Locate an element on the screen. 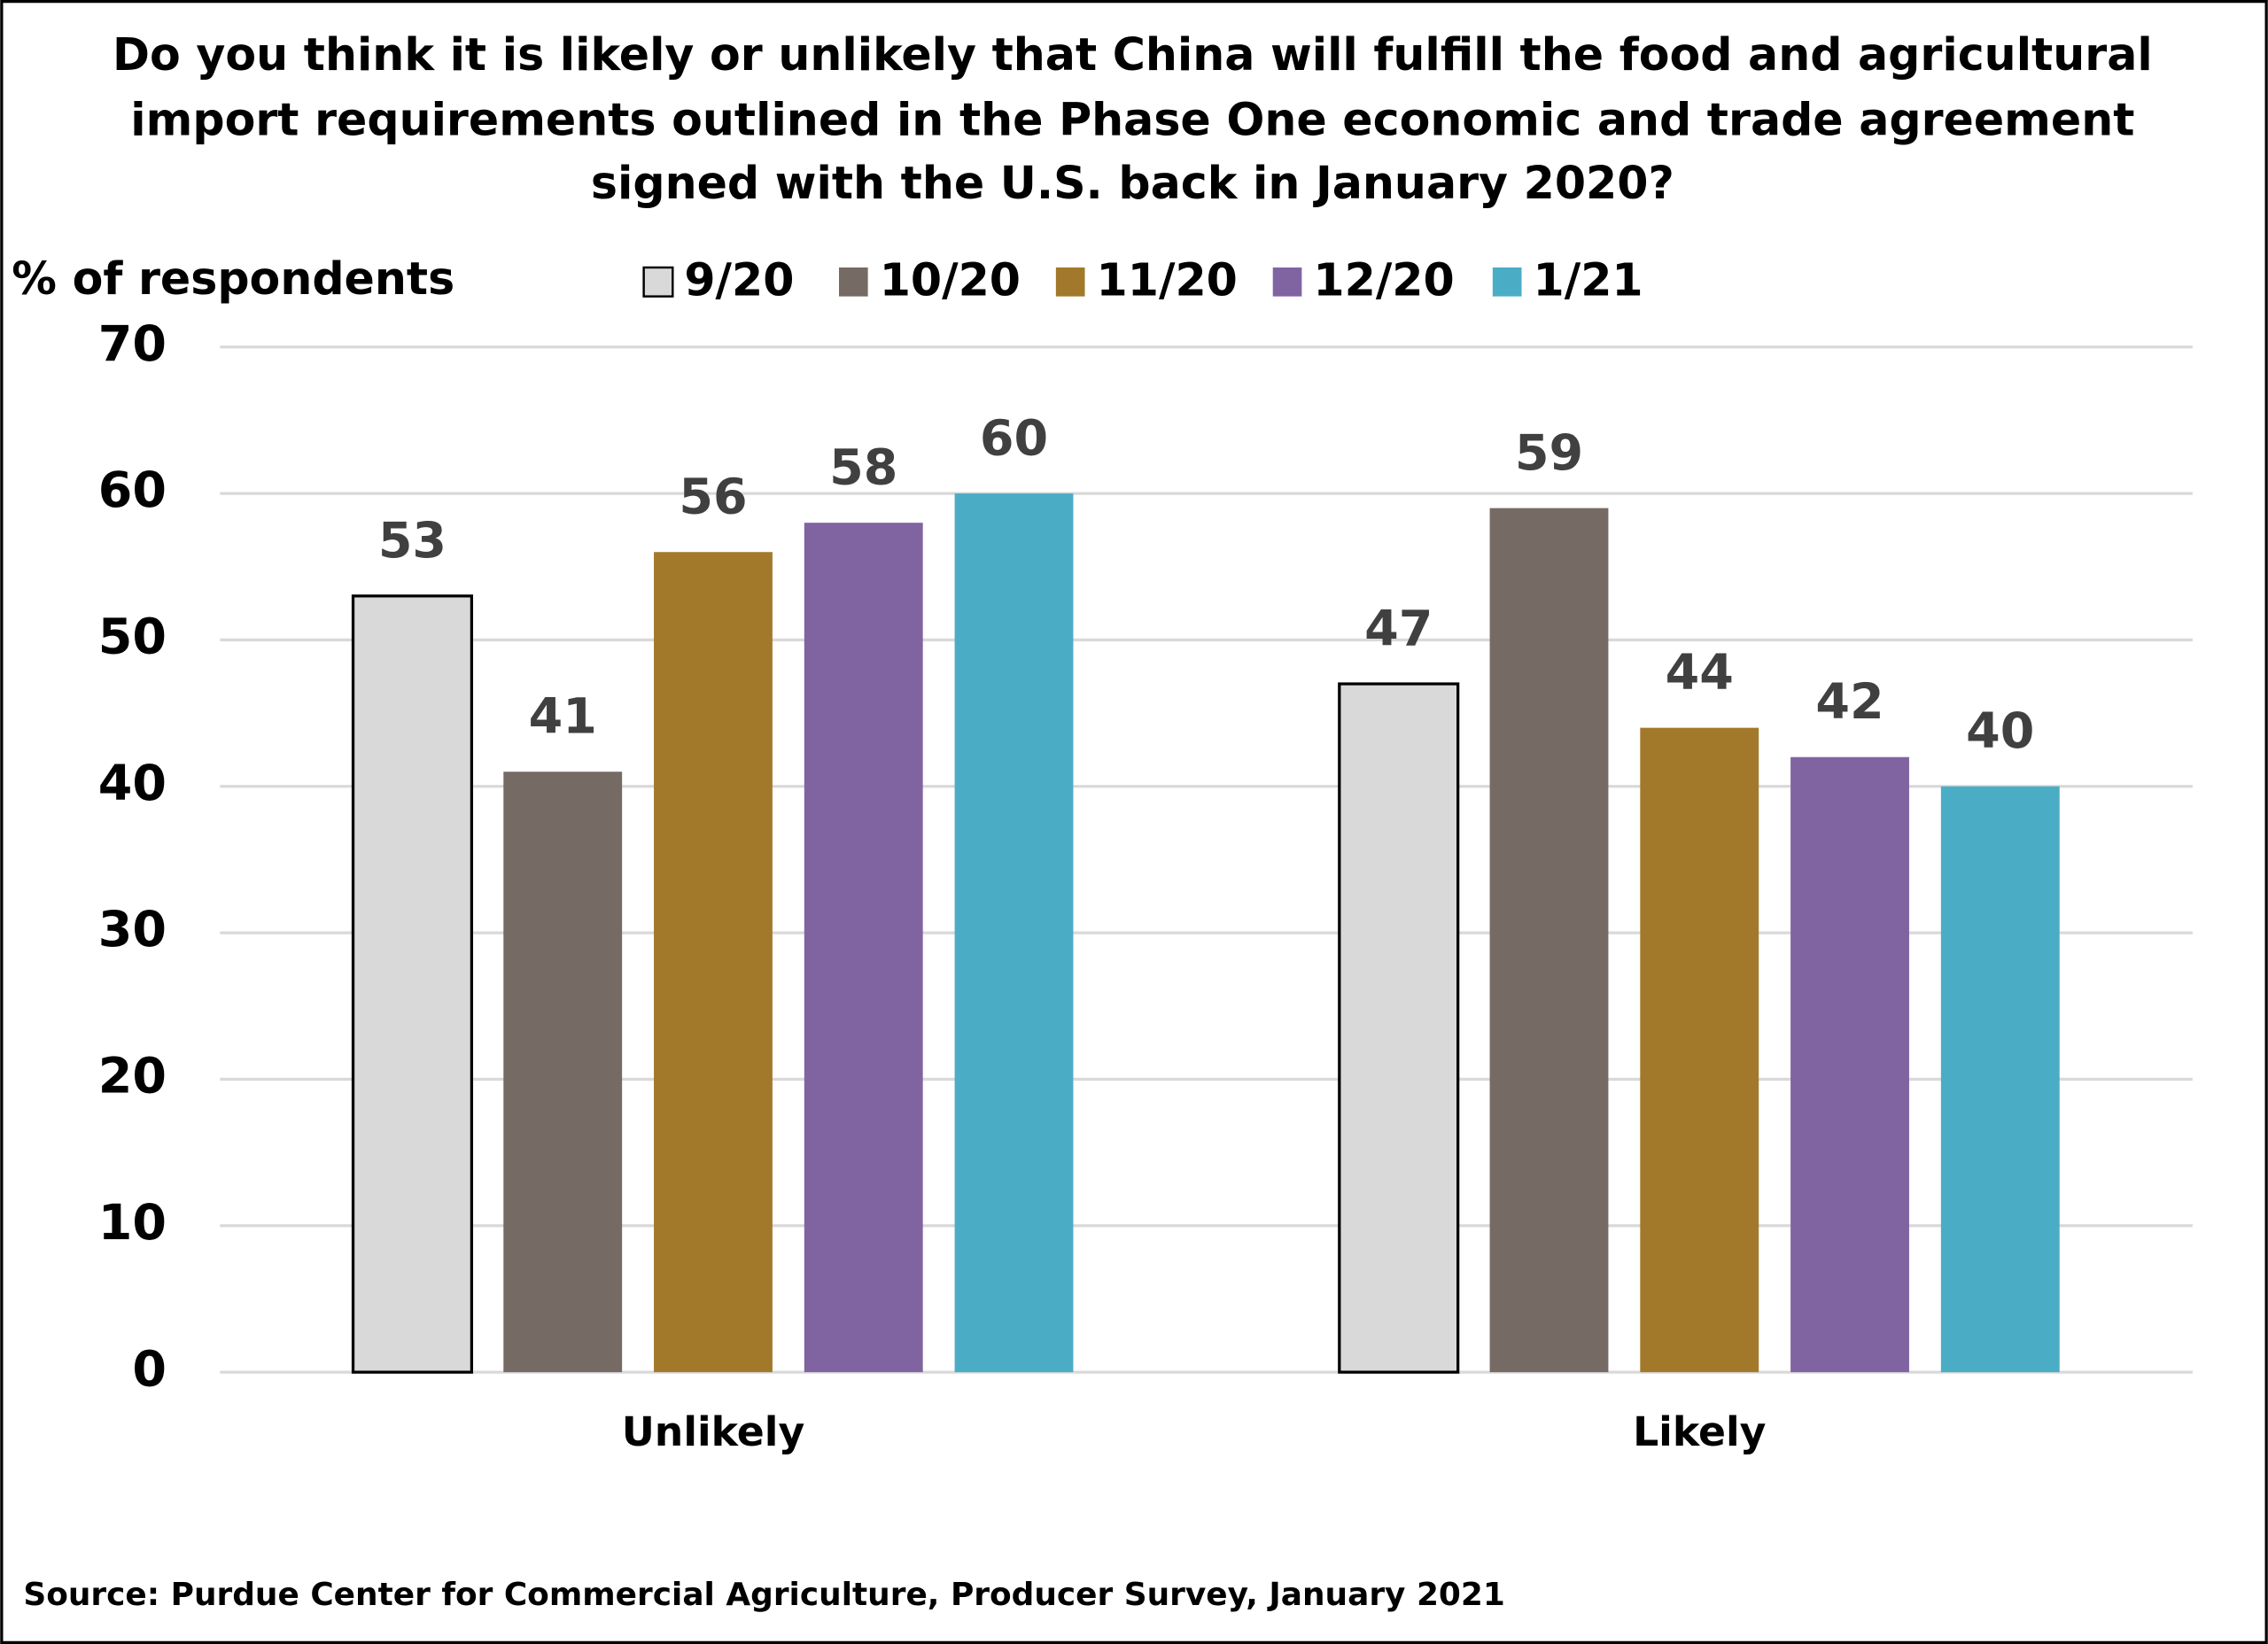 This screenshot has height=1644, width=2268. x-tick-label: Likely is located at coordinates (1699, 1431).